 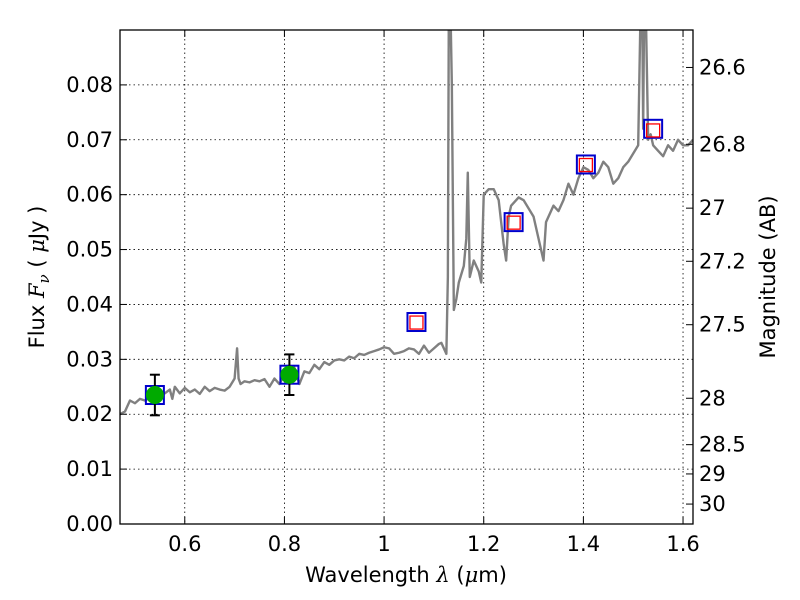 What do you see at coordinates (716, 285) in the screenshot?
I see `y2-axis: 26.6 26.8 27 27.2 27.5 28 28.5 29 30` at bounding box center [716, 285].